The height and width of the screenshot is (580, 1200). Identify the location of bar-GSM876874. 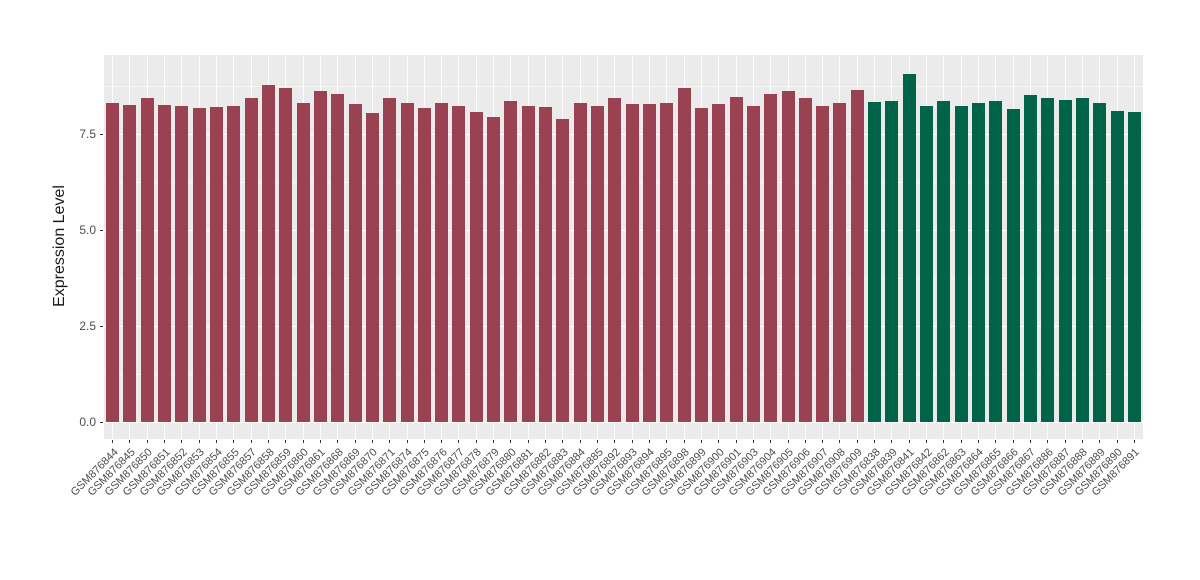
(407, 263).